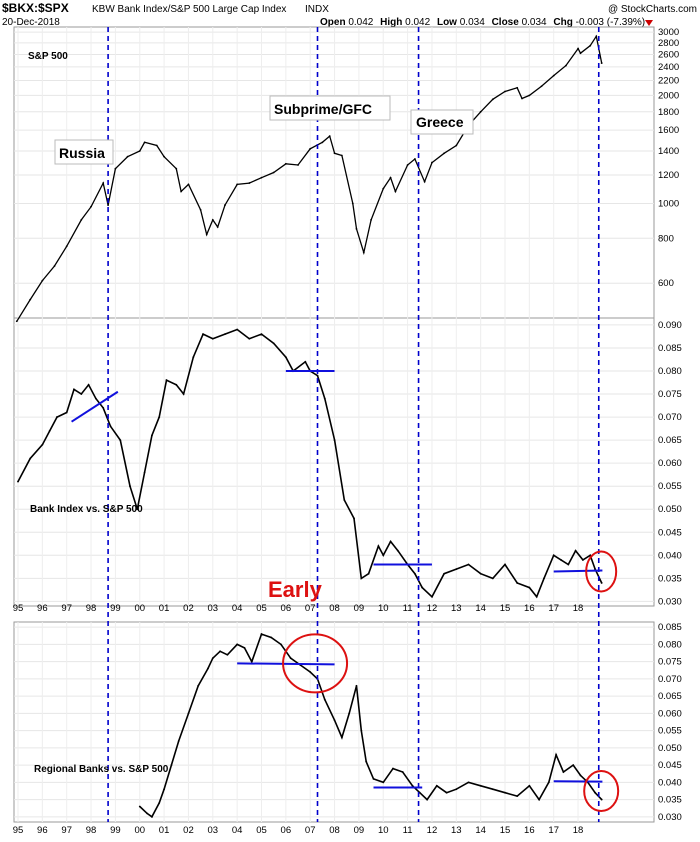 The height and width of the screenshot is (842, 700). Describe the element at coordinates (534, 22) in the screenshot. I see `close-value: 0.034` at that location.